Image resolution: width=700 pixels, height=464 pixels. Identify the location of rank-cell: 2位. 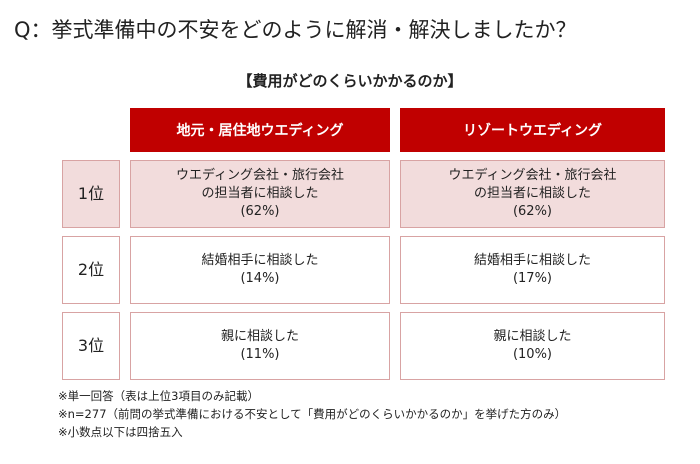
(91, 270).